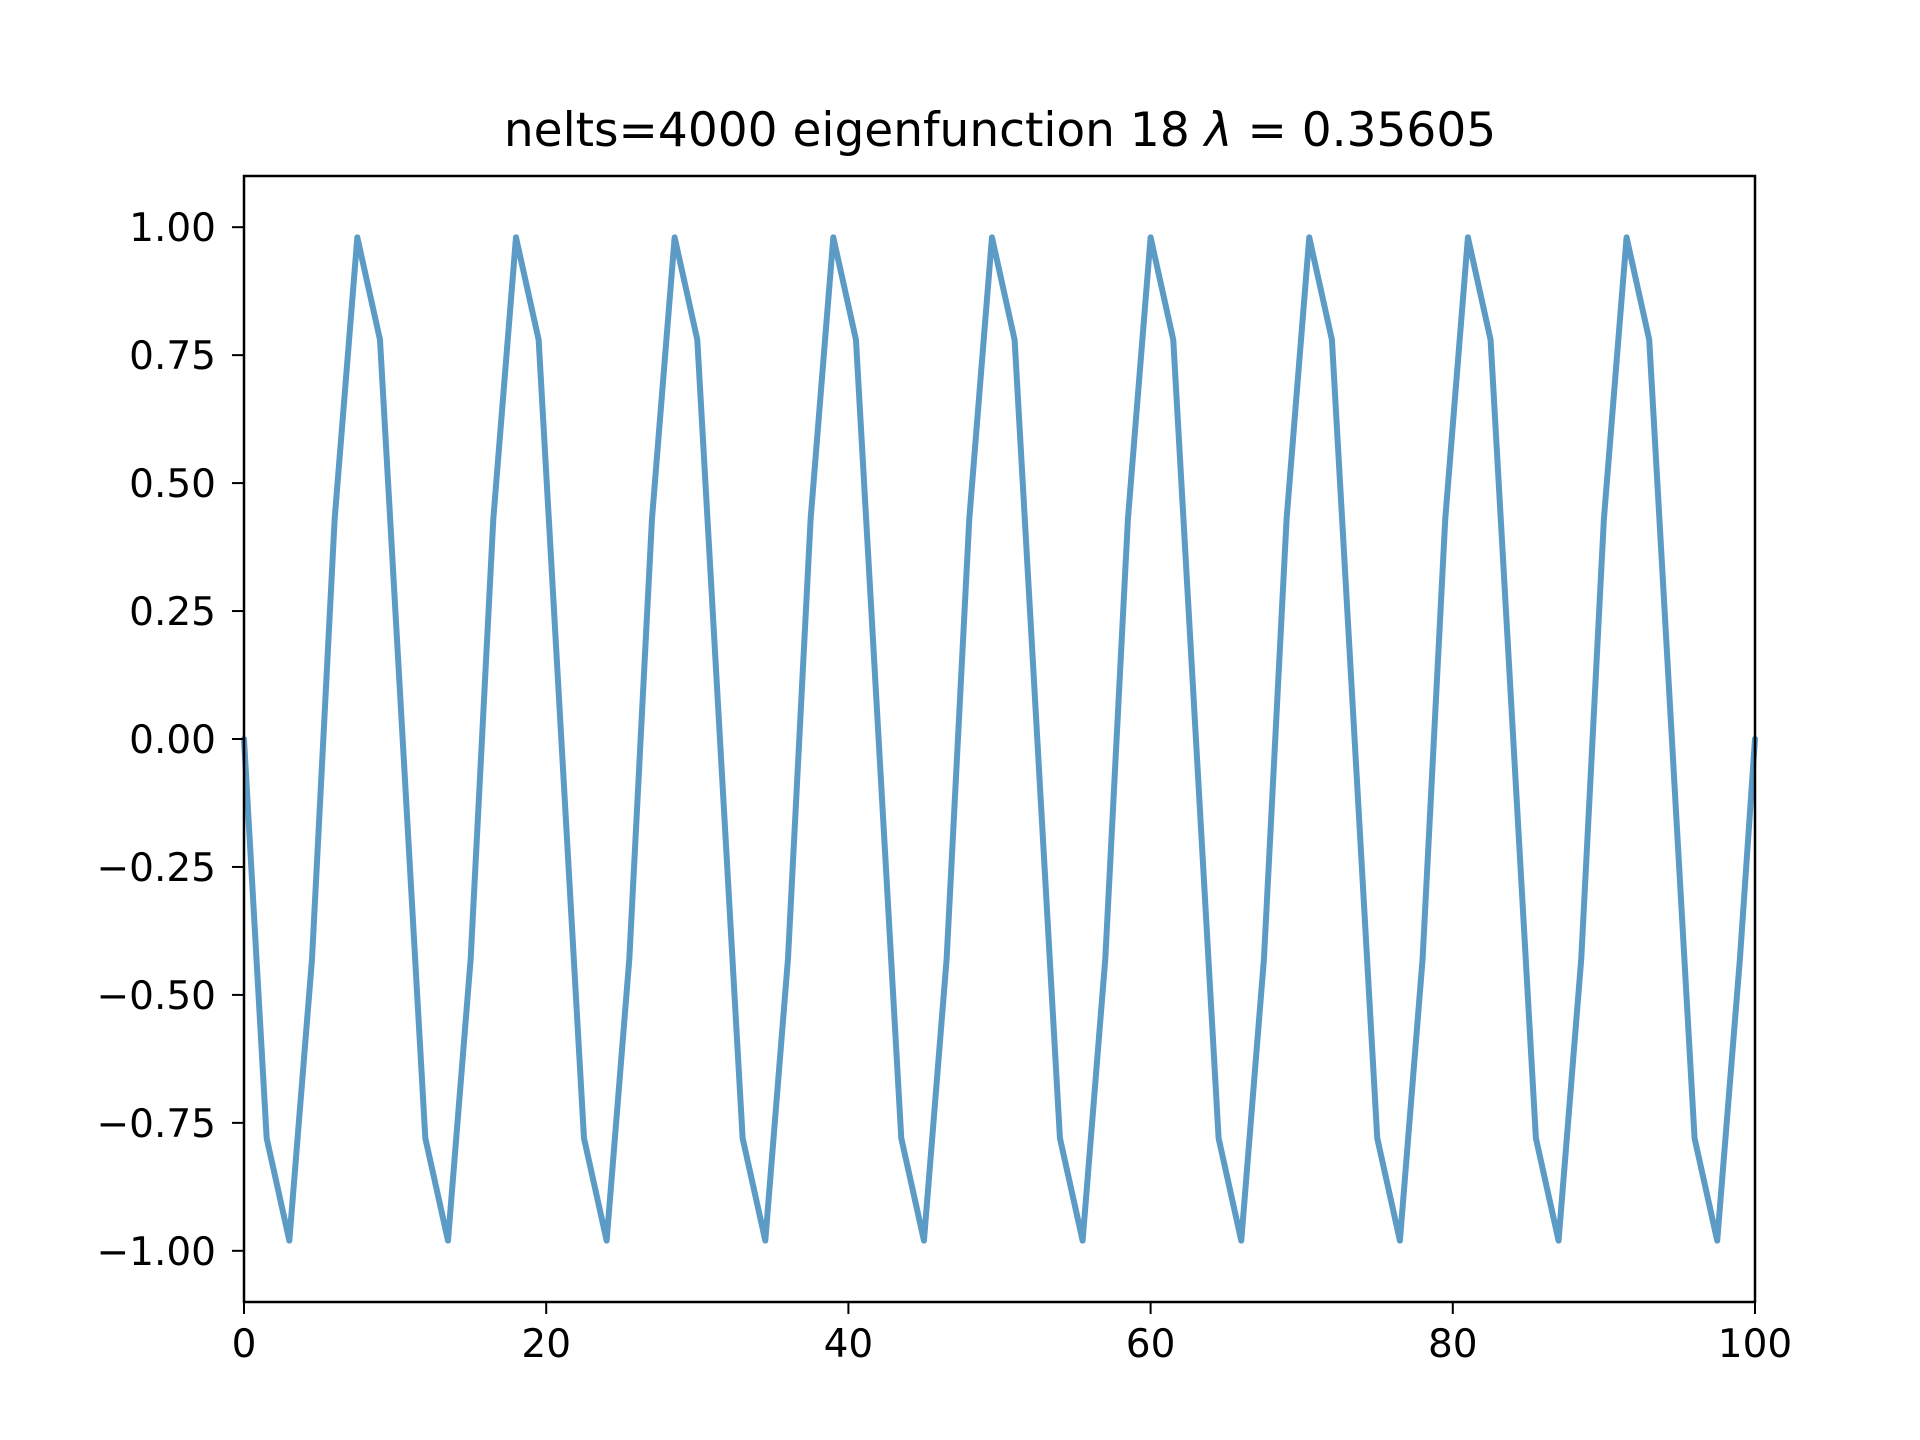 Image resolution: width=1920 pixels, height=1440 pixels. I want to click on y-tick-label-0: 1.00, so click(172, 228).